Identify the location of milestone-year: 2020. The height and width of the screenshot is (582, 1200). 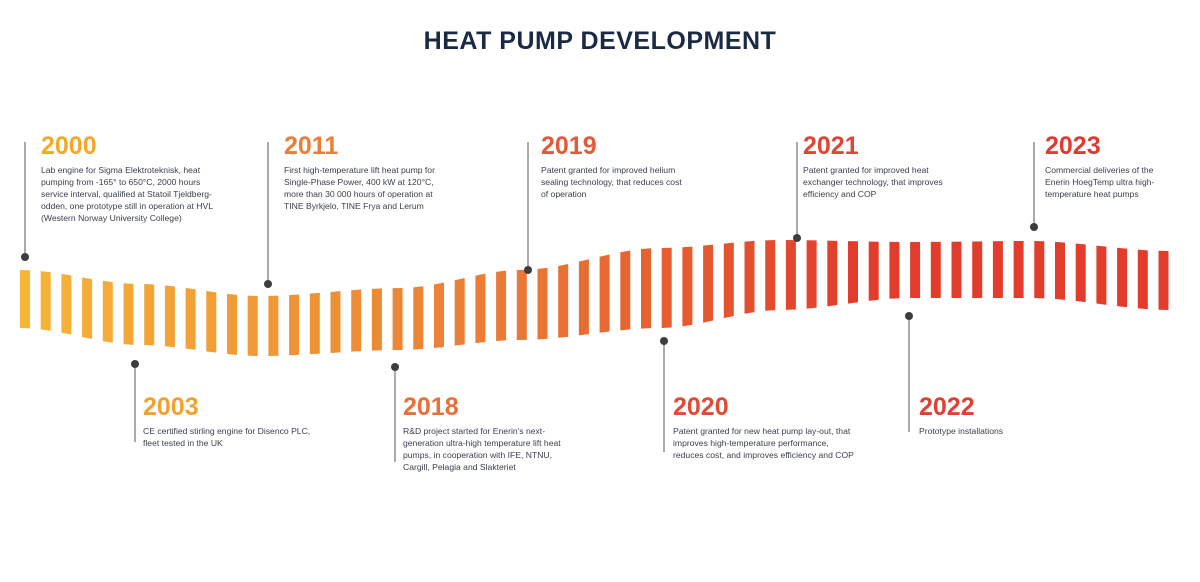
(701, 407).